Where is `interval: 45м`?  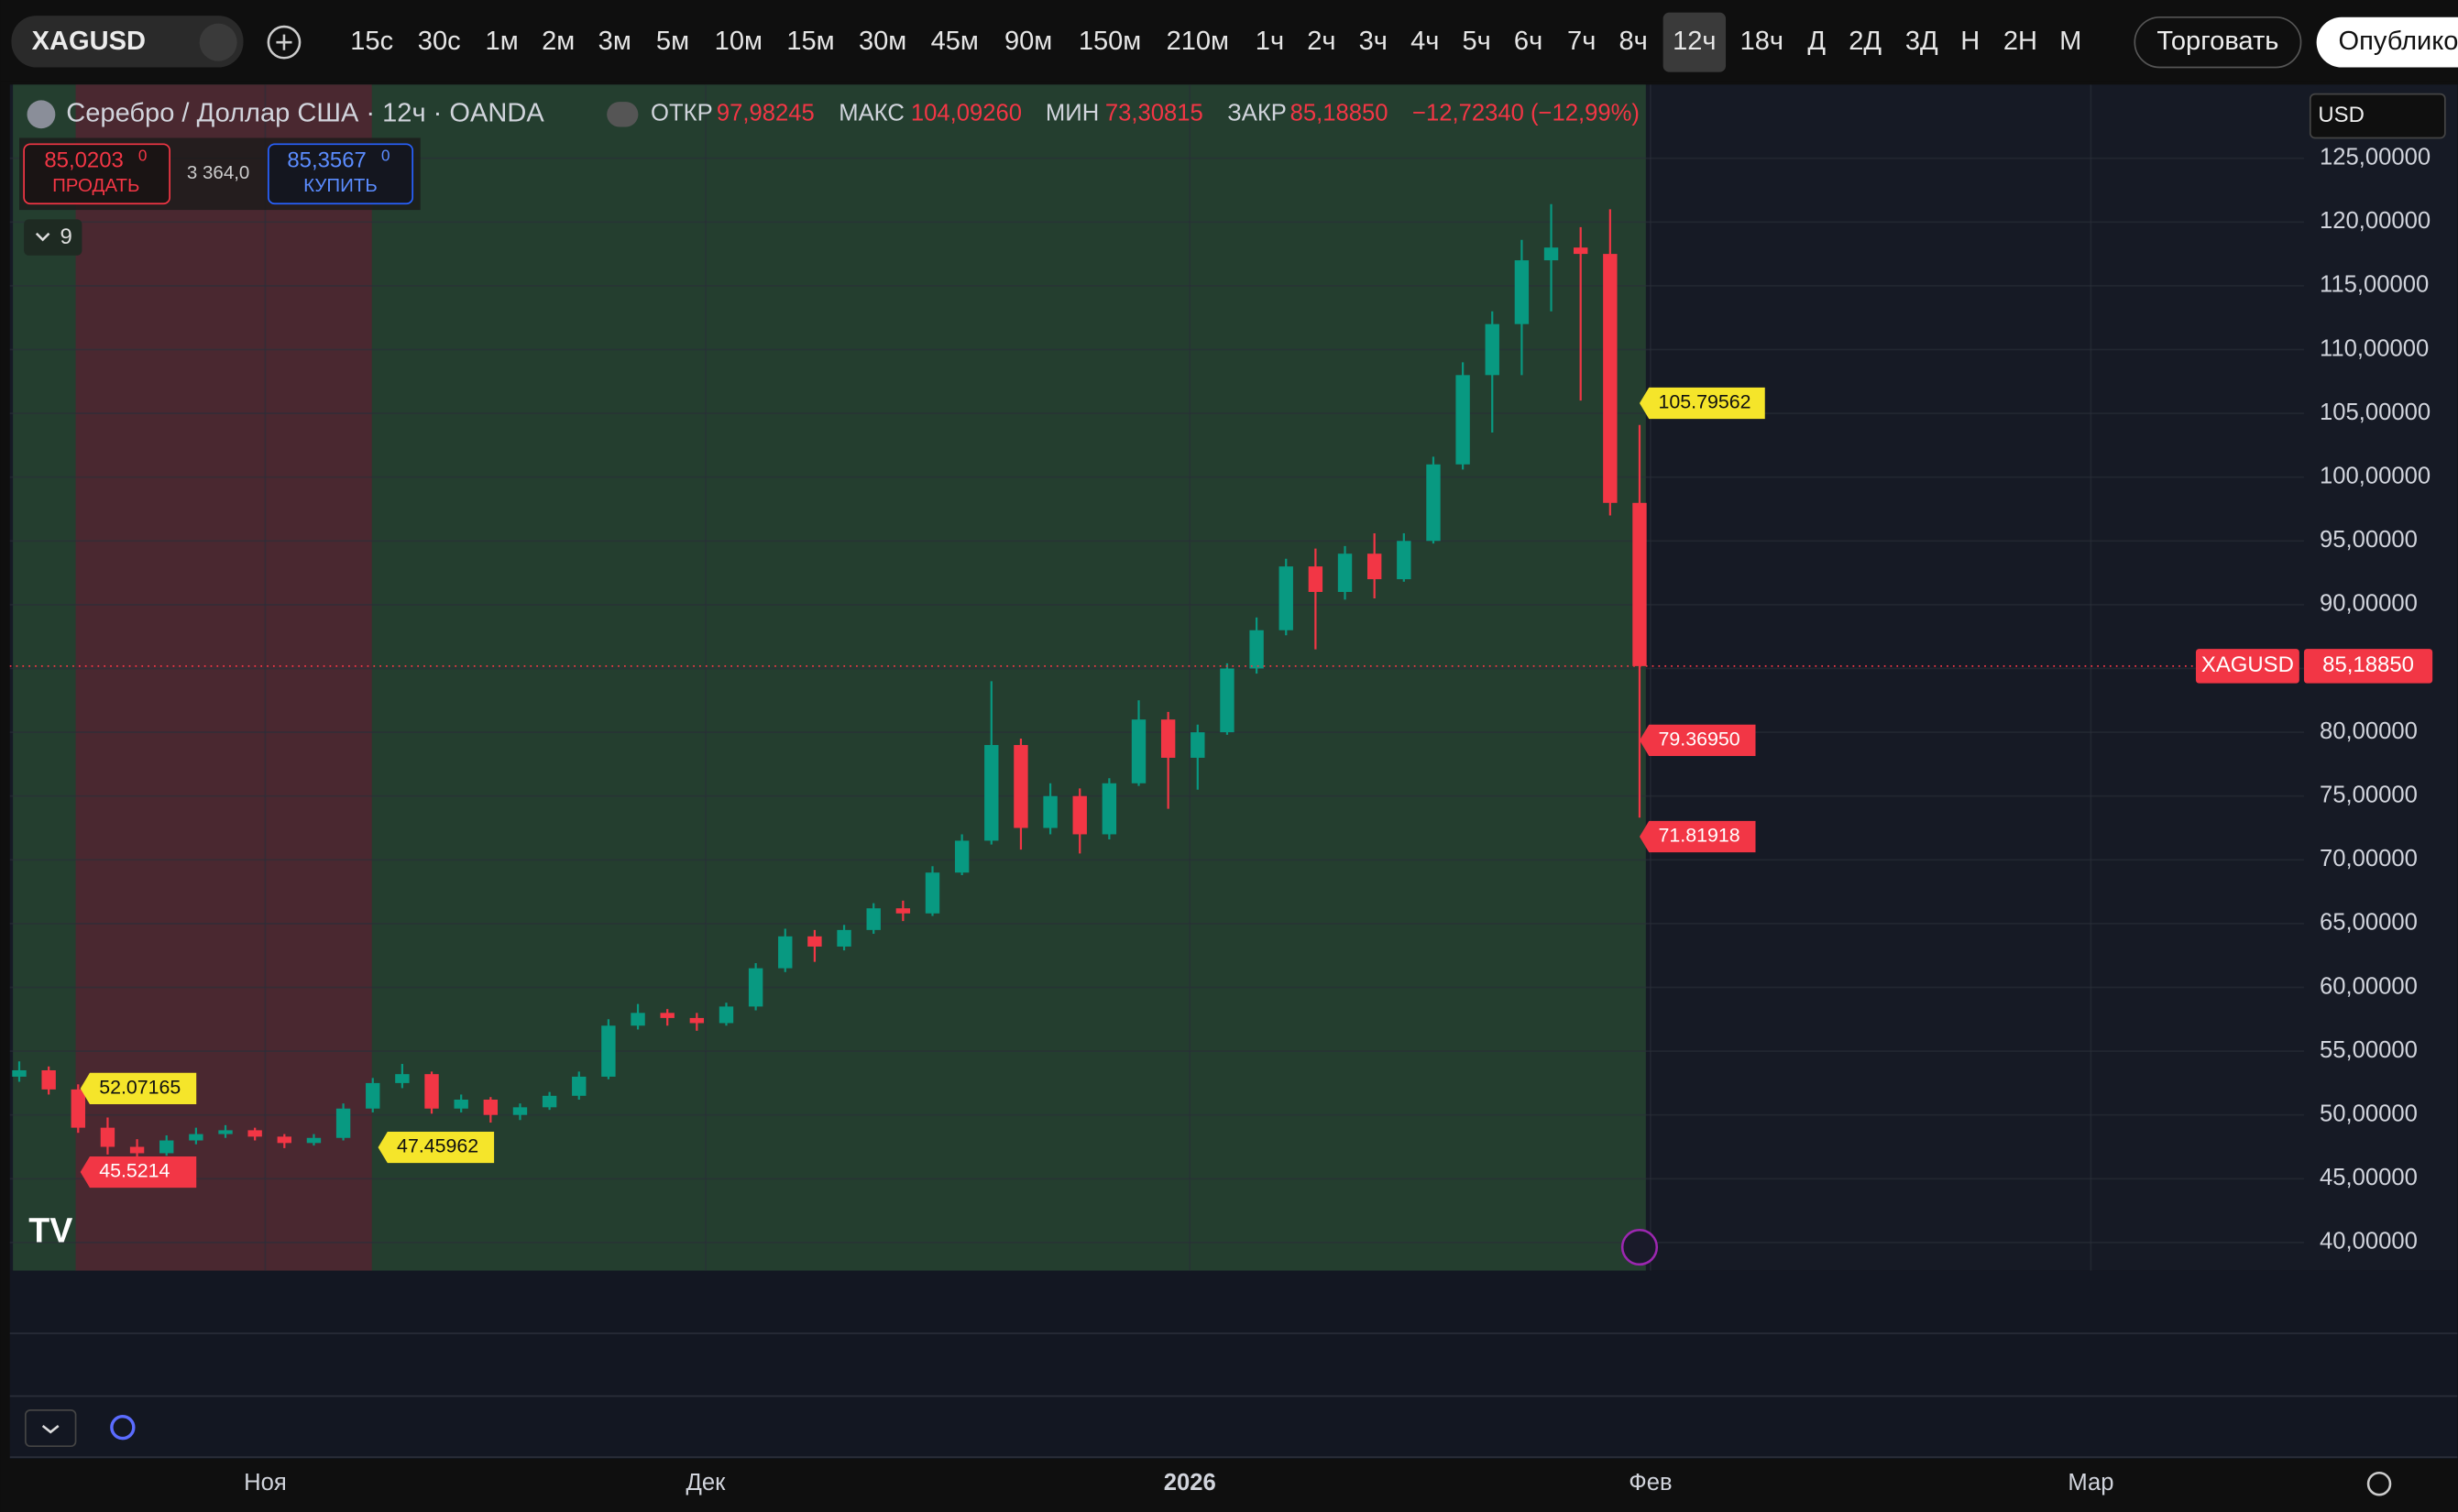 interval: 45м is located at coordinates (955, 41).